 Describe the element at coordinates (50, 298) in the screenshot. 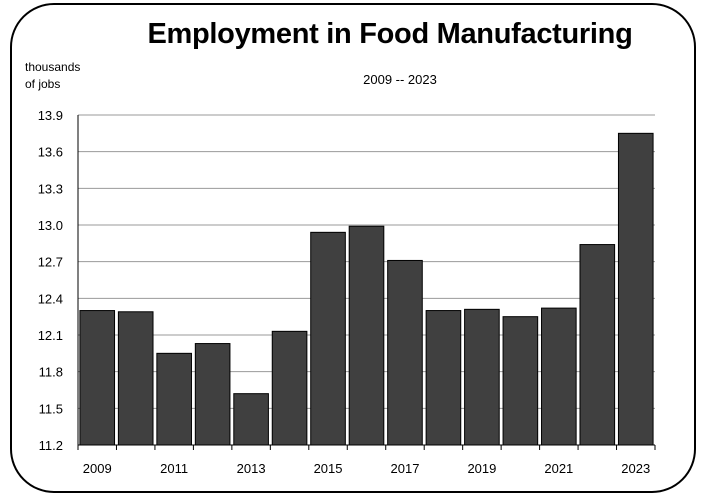

I see `y-tick-label: 12.4` at that location.